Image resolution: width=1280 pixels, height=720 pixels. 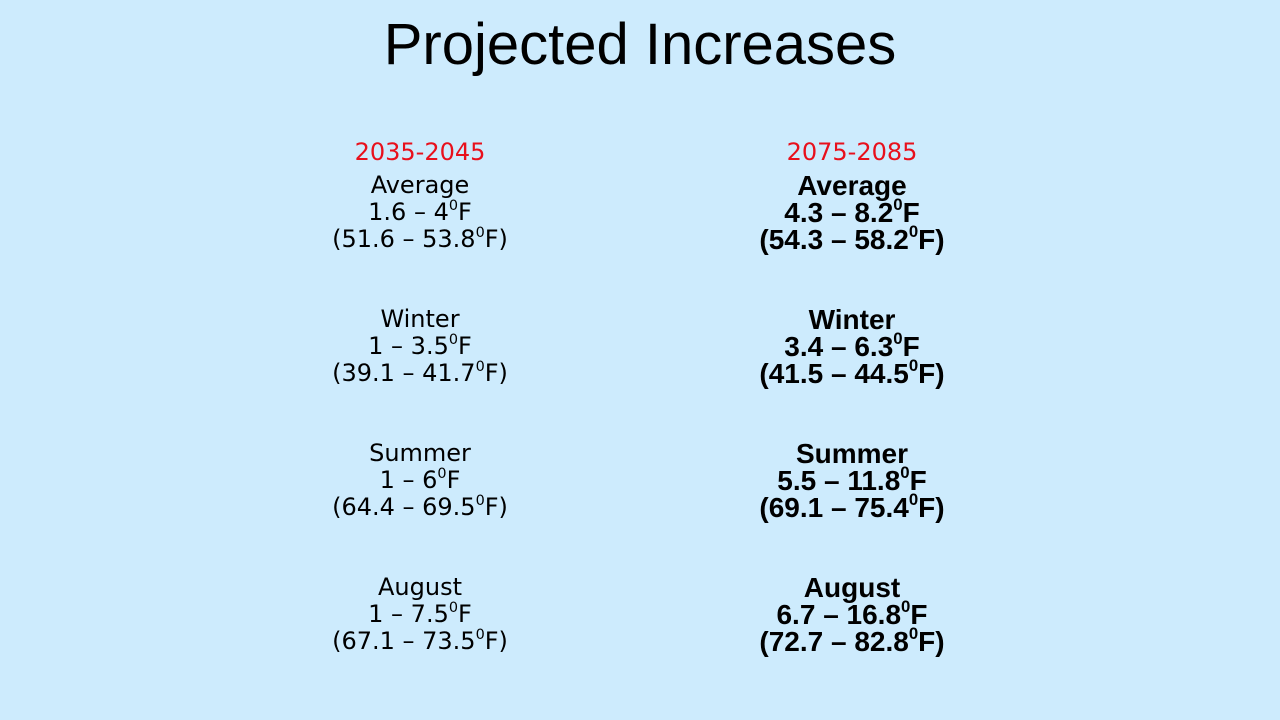 I want to click on increase-value: 4.3 – 8.2, so click(x=839, y=212).